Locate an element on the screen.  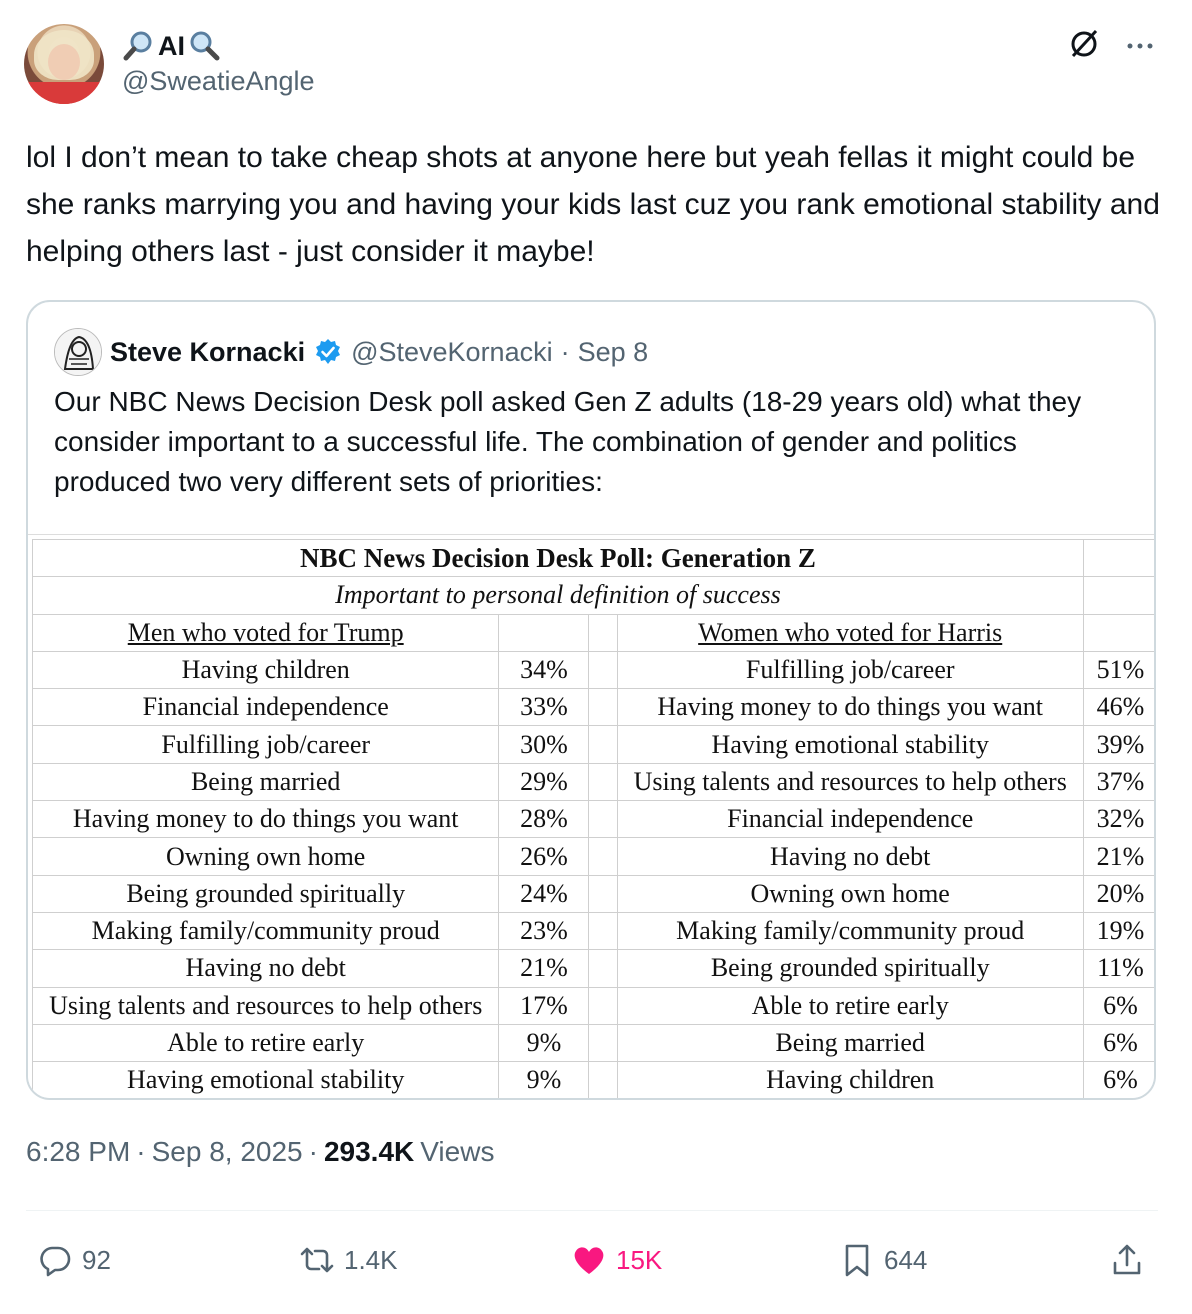
poll-row: Able to retire early 9% Being married 6% is located at coordinates (592, 1043).